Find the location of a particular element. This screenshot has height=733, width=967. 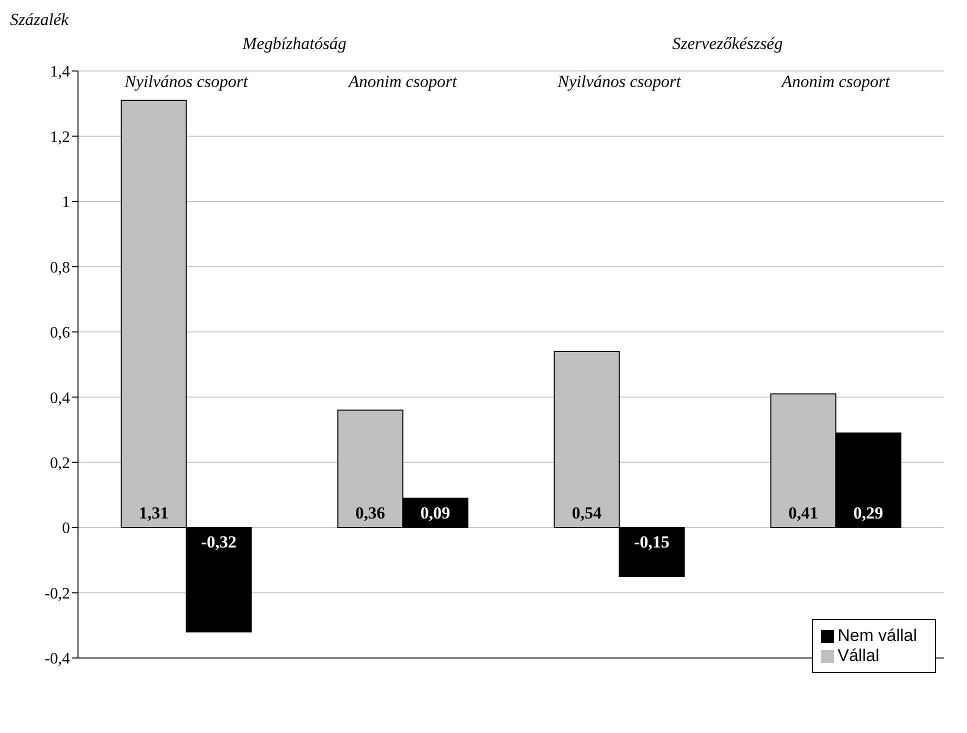

y-tick-label: 1 is located at coordinates (66, 203).